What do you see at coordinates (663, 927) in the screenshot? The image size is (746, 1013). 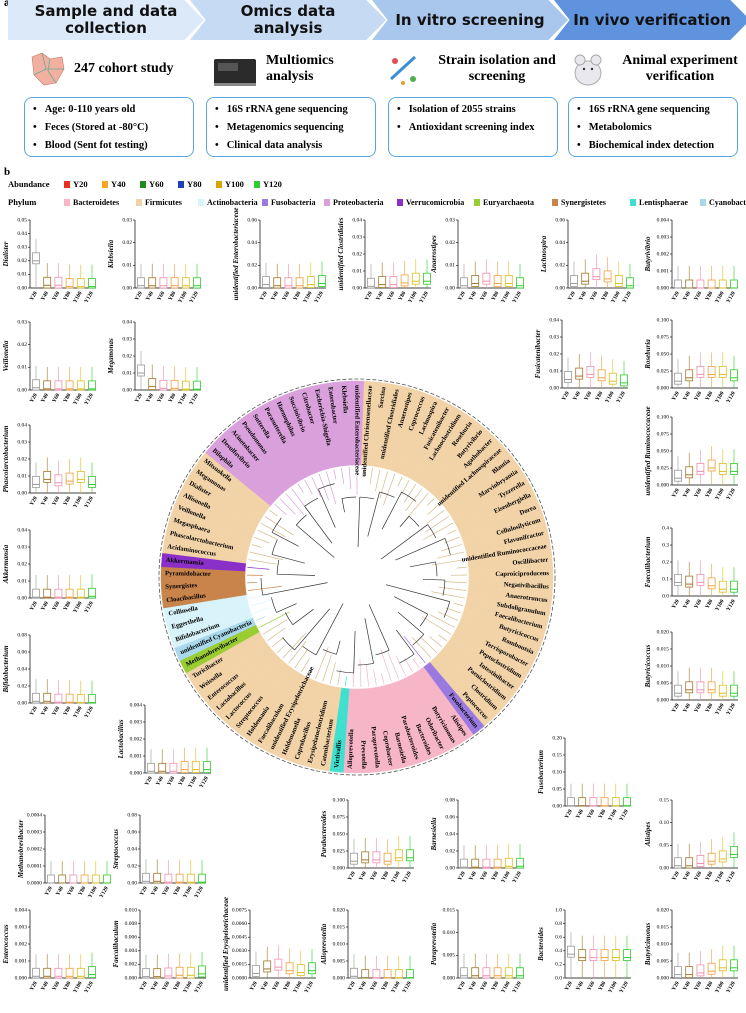 I see `y-tick-label: 0.015` at bounding box center [663, 927].